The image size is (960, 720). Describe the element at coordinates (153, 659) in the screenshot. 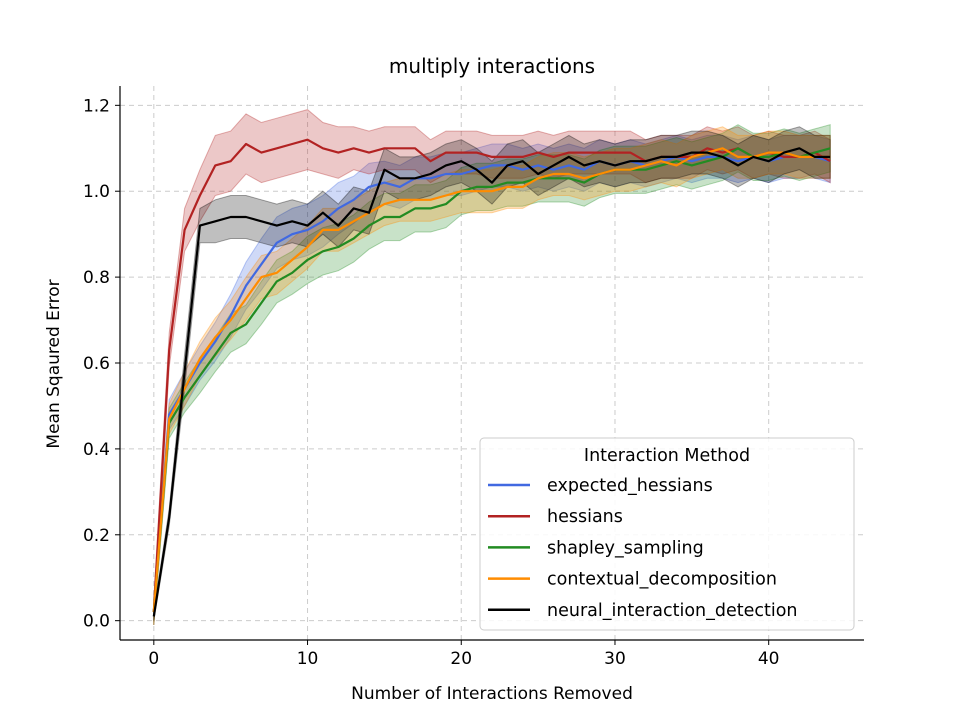

I see `x-tick-label: 0` at that location.